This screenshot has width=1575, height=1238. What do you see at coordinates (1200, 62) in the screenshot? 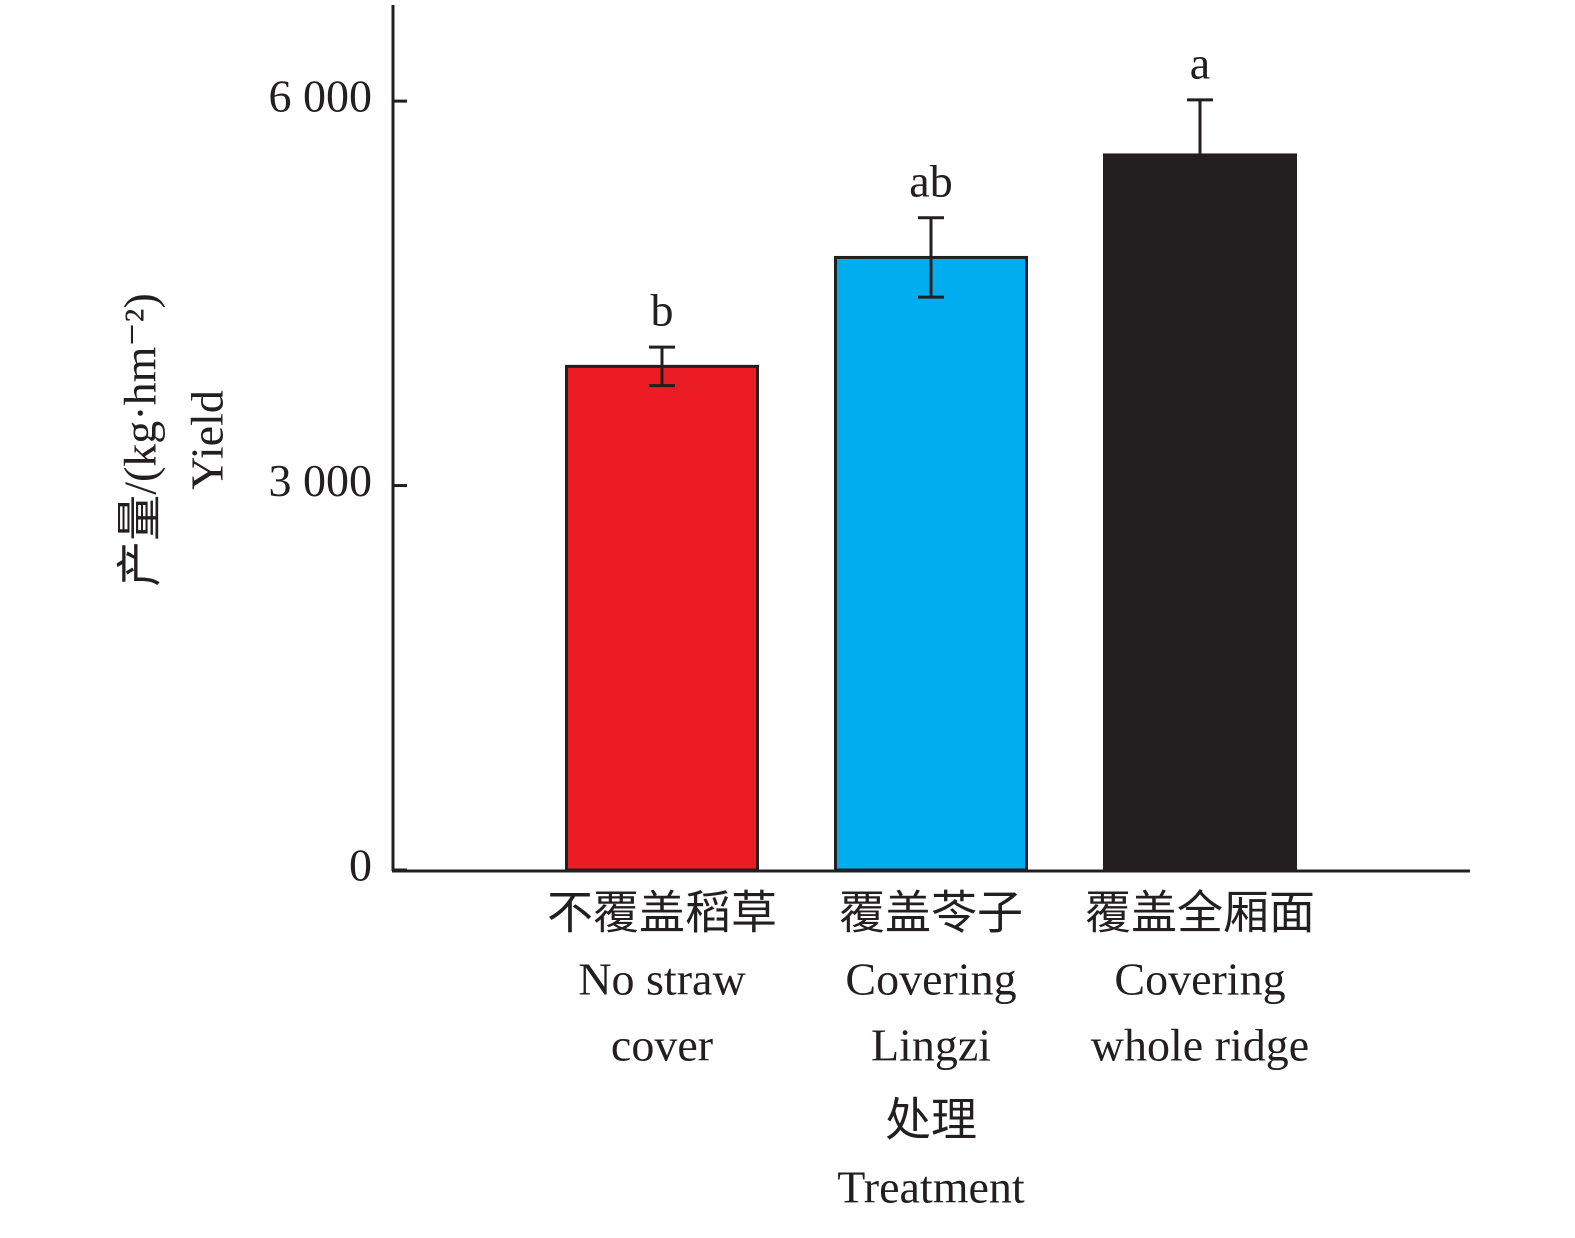
I see `significance-label: a` at bounding box center [1200, 62].